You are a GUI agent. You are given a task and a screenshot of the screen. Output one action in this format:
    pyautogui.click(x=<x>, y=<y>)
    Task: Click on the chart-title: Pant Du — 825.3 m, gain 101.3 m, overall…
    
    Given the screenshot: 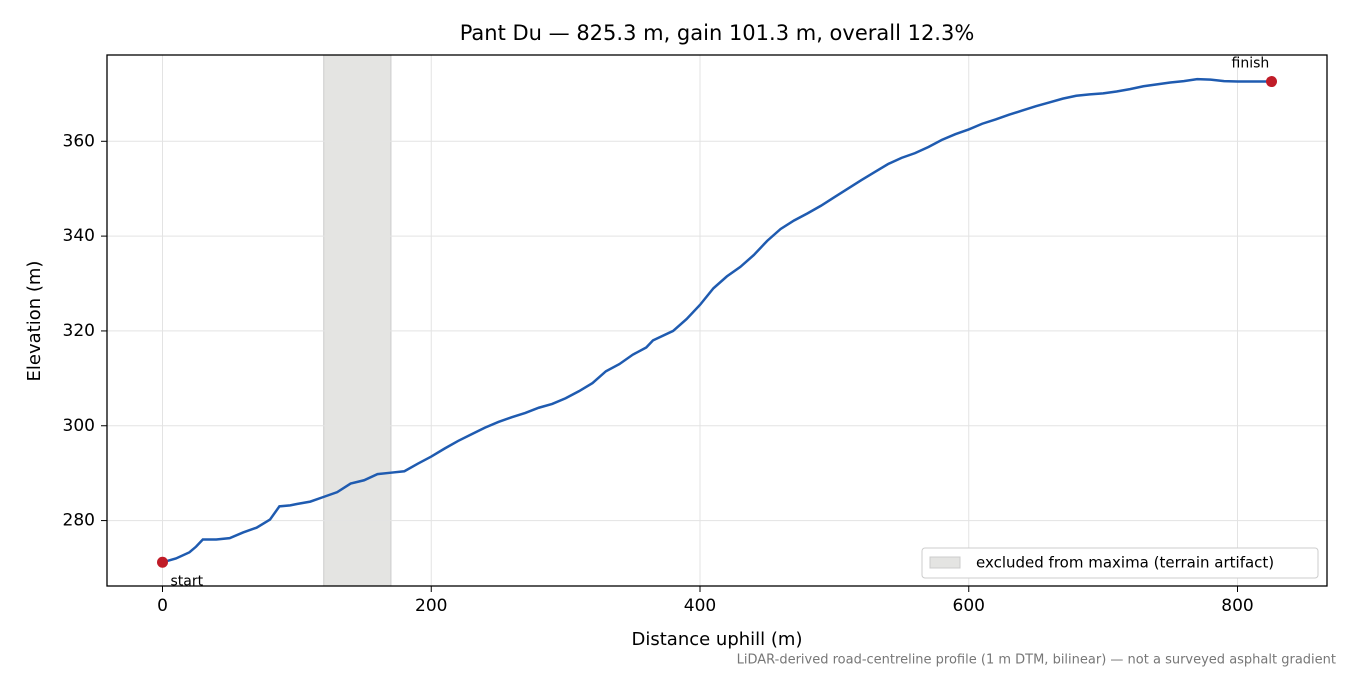 What is the action you would take?
    pyautogui.click(x=717, y=33)
    